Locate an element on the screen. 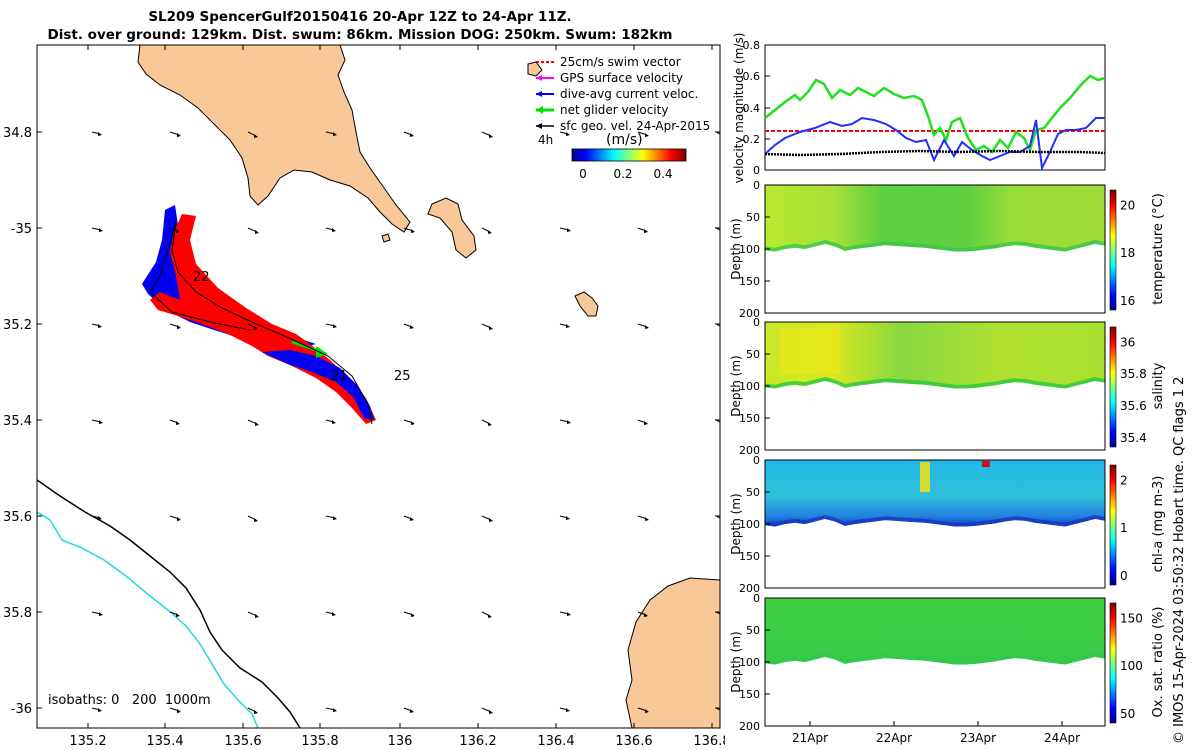  panel-chla-y-tick-3: 150 is located at coordinates (749, 556).